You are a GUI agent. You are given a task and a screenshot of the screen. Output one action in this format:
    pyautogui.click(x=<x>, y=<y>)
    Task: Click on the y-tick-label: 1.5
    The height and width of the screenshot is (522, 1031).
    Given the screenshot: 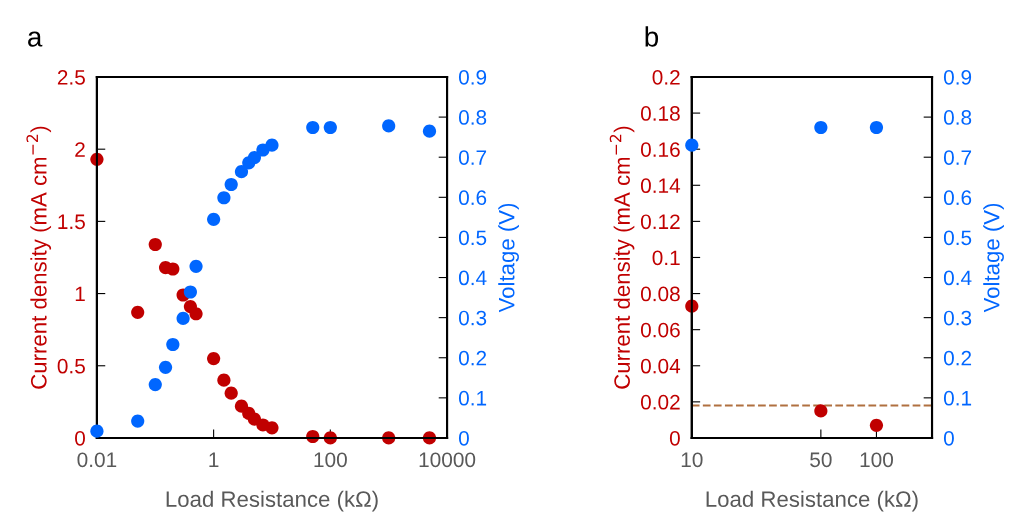 What is the action you would take?
    pyautogui.click(x=71, y=222)
    